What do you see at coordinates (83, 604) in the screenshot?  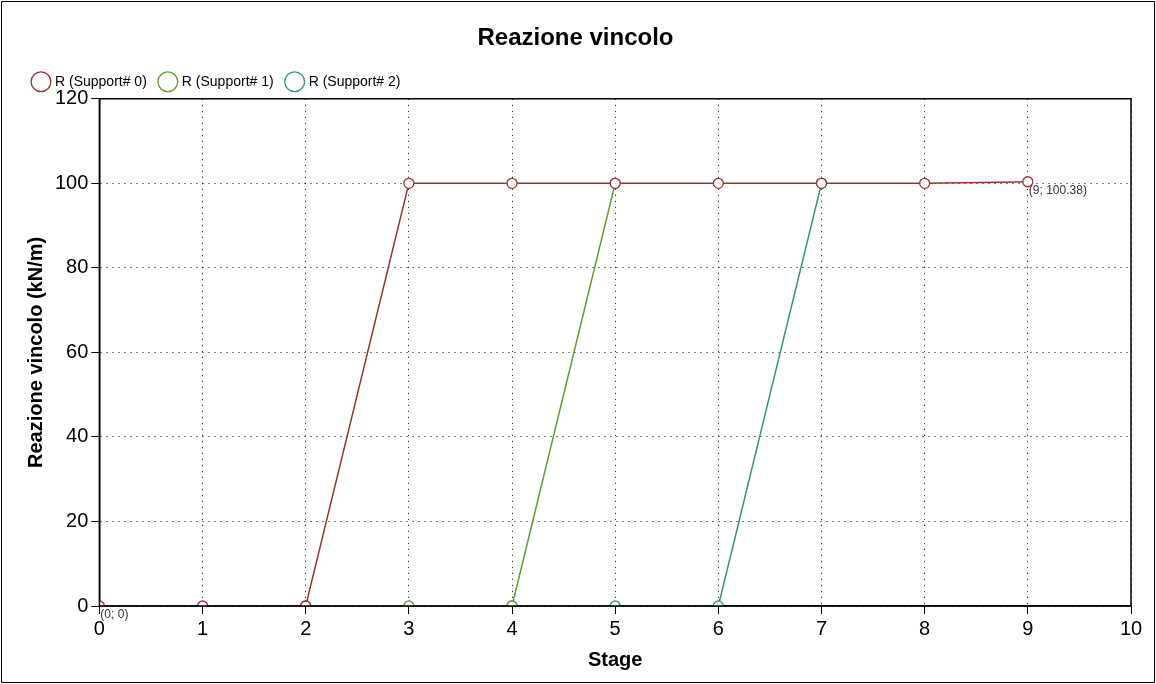 I see `y-tick-label: 0` at bounding box center [83, 604].